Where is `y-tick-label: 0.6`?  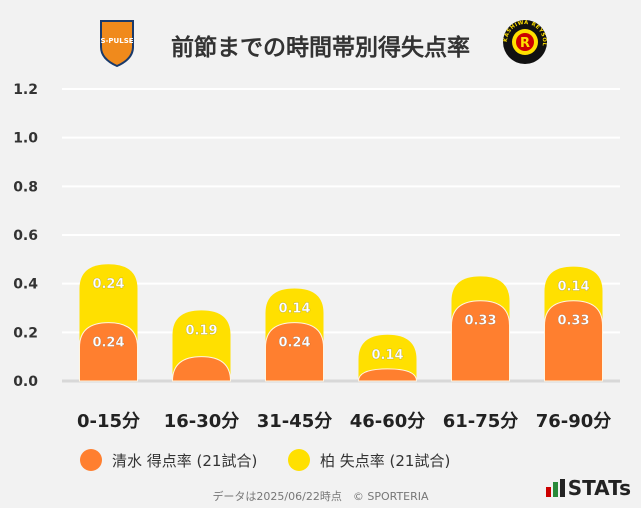 y-tick-label: 0.6 is located at coordinates (25, 236).